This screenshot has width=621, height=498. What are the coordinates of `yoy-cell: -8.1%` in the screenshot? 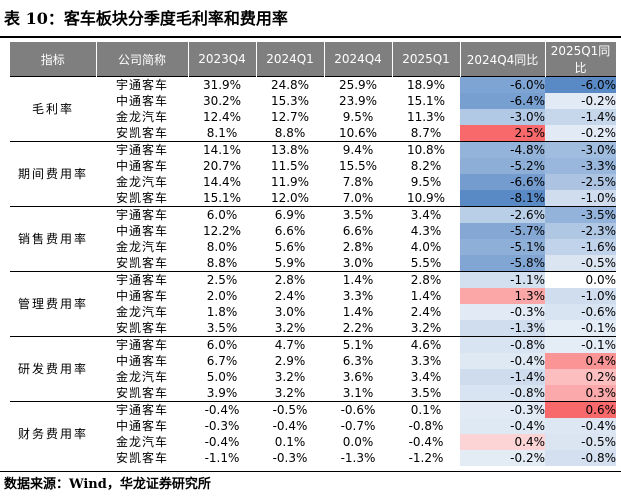 It's located at (502, 198).